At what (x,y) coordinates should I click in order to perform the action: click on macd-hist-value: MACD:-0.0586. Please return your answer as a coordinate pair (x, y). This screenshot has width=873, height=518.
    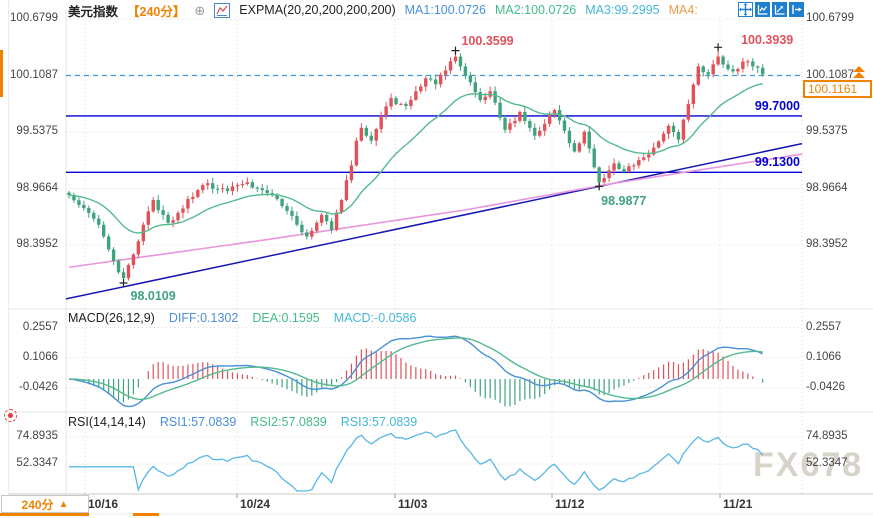
    Looking at the image, I should click on (375, 318).